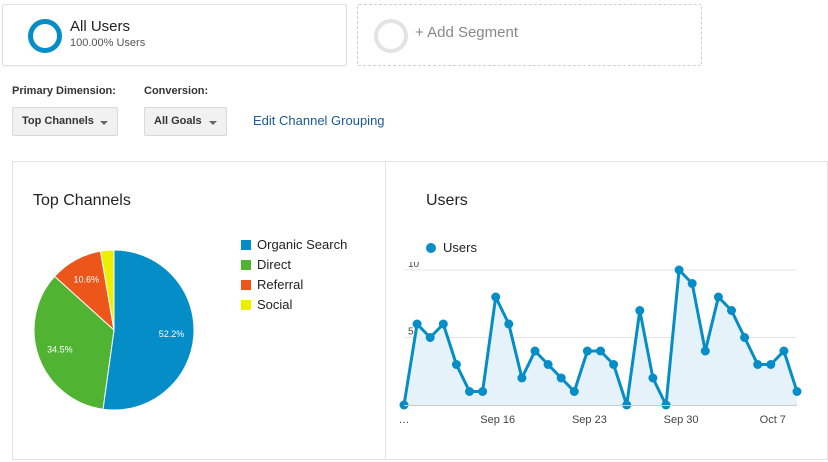 The height and width of the screenshot is (462, 828). What do you see at coordinates (589, 420) in the screenshot?
I see `x-tick-label: Sep 23` at bounding box center [589, 420].